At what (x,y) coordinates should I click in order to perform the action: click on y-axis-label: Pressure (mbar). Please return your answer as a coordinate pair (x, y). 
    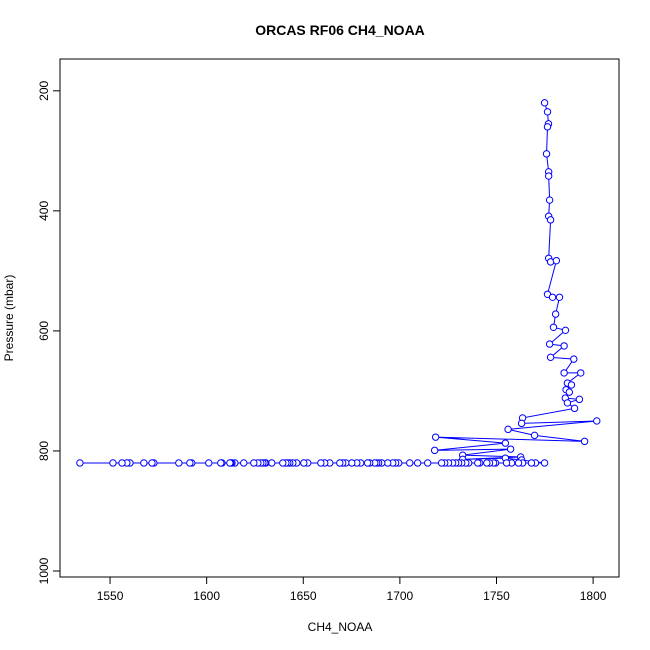
    Looking at the image, I should click on (9, 318).